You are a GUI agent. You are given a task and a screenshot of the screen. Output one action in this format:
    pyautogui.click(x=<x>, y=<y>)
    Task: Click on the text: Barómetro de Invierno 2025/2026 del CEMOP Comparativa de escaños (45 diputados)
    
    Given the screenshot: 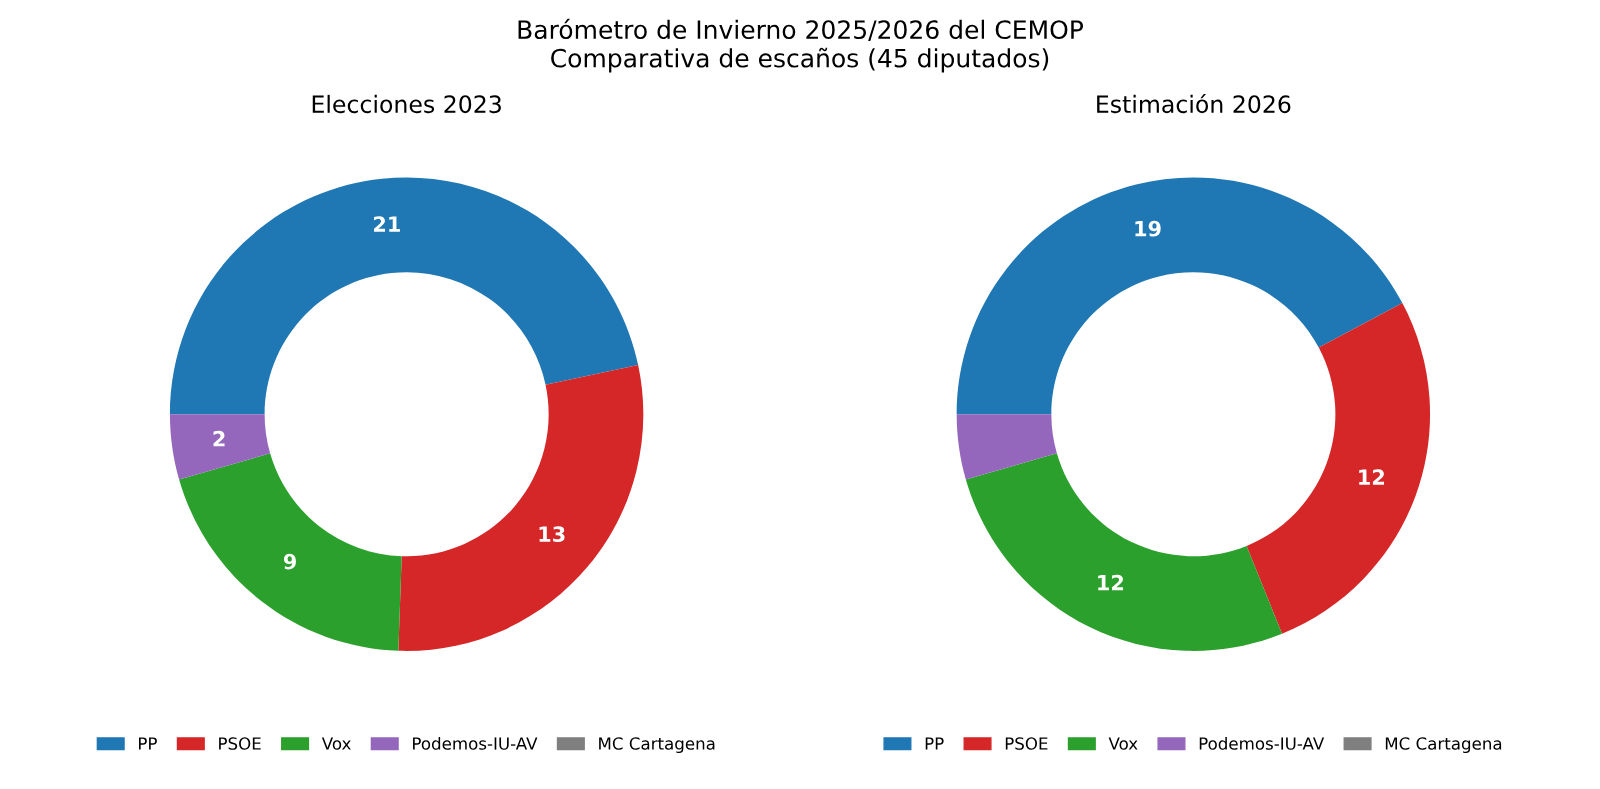 What is the action you would take?
    pyautogui.click(x=801, y=45)
    